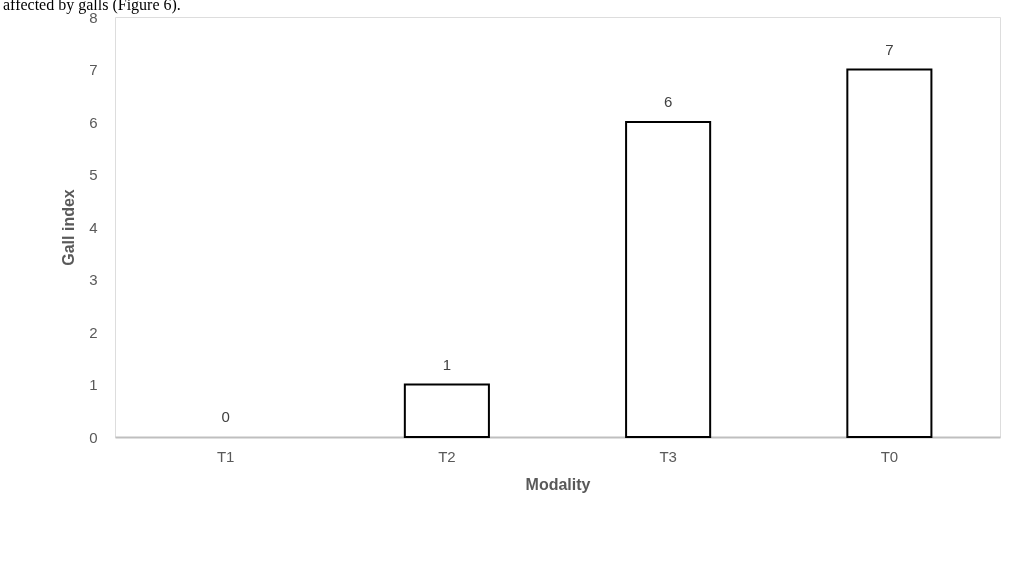  I want to click on data-label: 6, so click(668, 101).